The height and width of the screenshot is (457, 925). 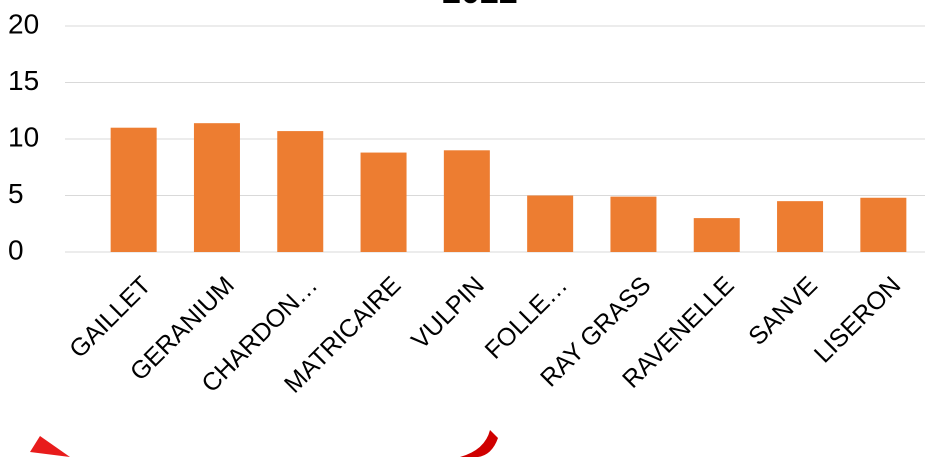 I want to click on x-tick-label: LISERON, so click(x=857, y=319).